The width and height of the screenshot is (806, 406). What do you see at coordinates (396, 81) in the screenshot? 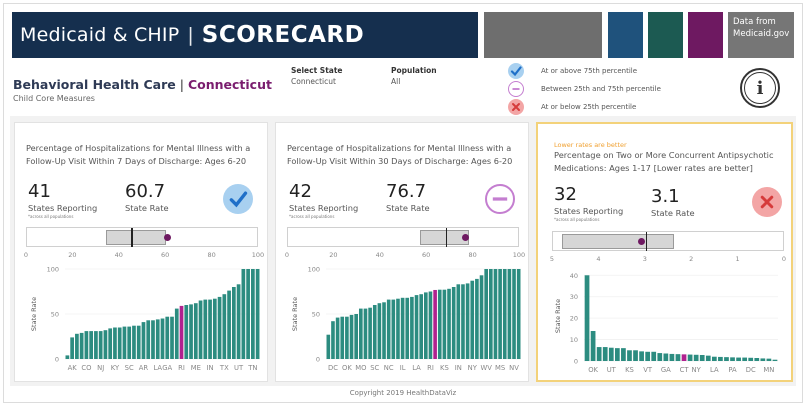
I see `population-filter-value: All` at bounding box center [396, 81].